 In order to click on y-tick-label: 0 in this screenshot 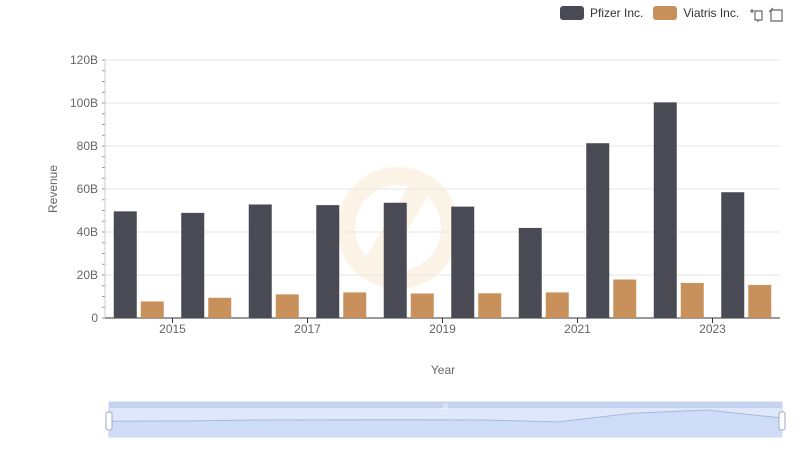, I will do `click(94, 318)`.